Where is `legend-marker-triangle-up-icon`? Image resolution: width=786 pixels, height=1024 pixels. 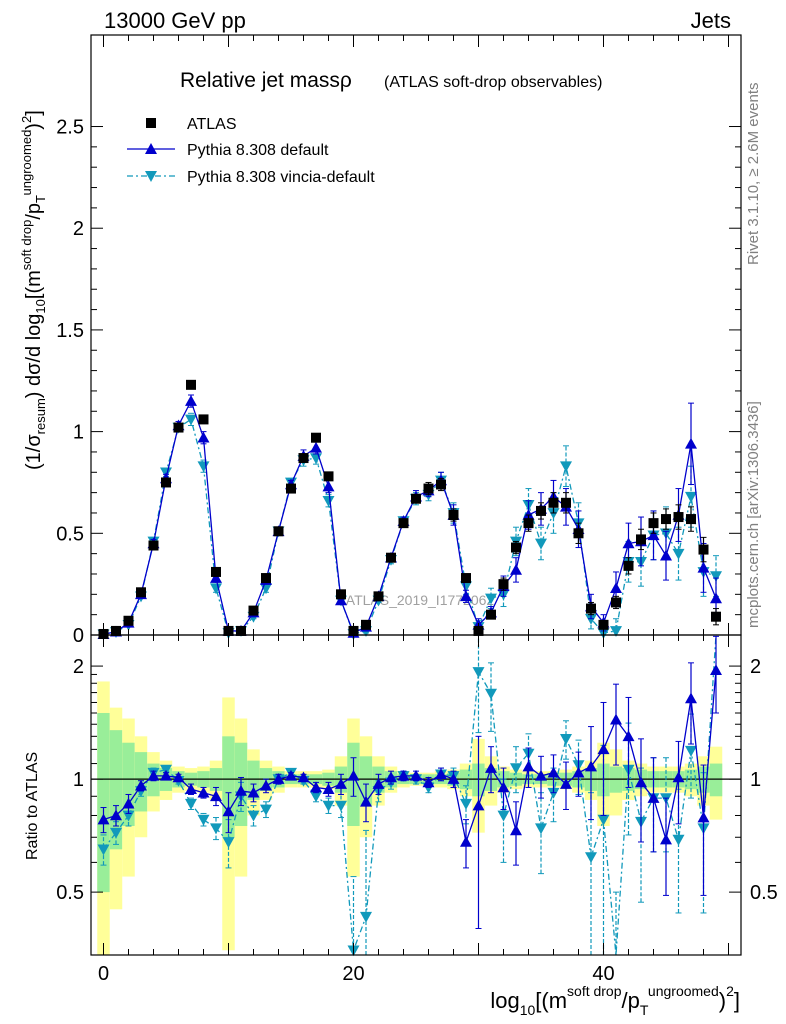 legend-marker-triangle-up-icon is located at coordinates (151, 148).